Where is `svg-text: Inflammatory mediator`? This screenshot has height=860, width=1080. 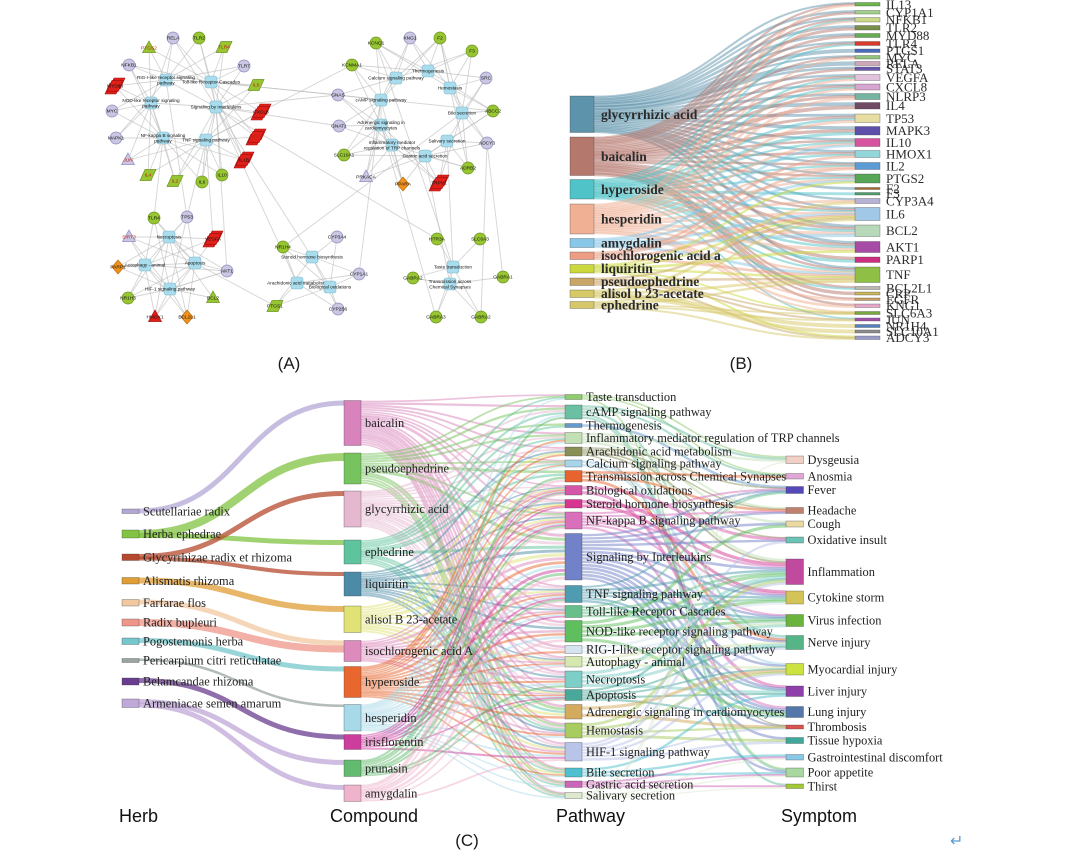
svg-text: Inflammatory mediator is located at coordinates (392, 142).